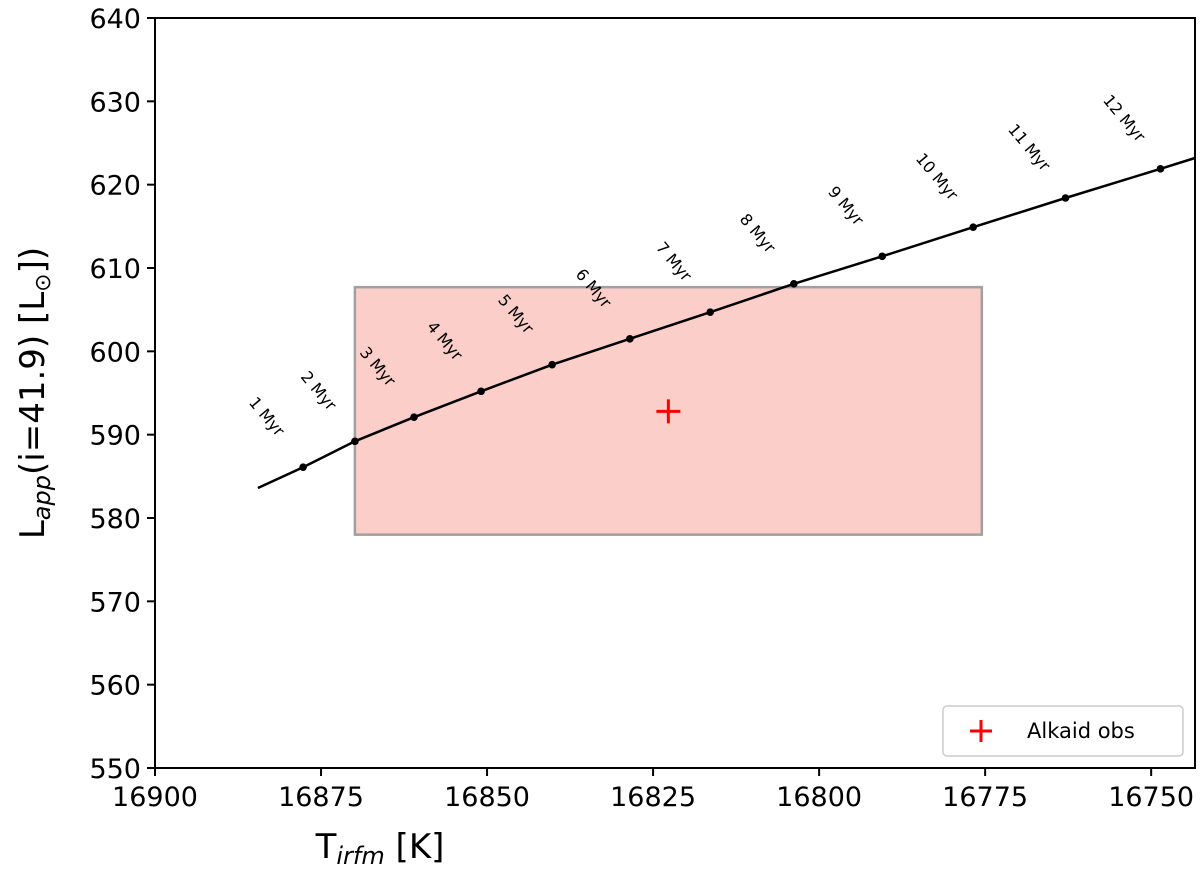 This screenshot has height=878, width=1200. I want to click on y-tick-label: 630, so click(115, 102).